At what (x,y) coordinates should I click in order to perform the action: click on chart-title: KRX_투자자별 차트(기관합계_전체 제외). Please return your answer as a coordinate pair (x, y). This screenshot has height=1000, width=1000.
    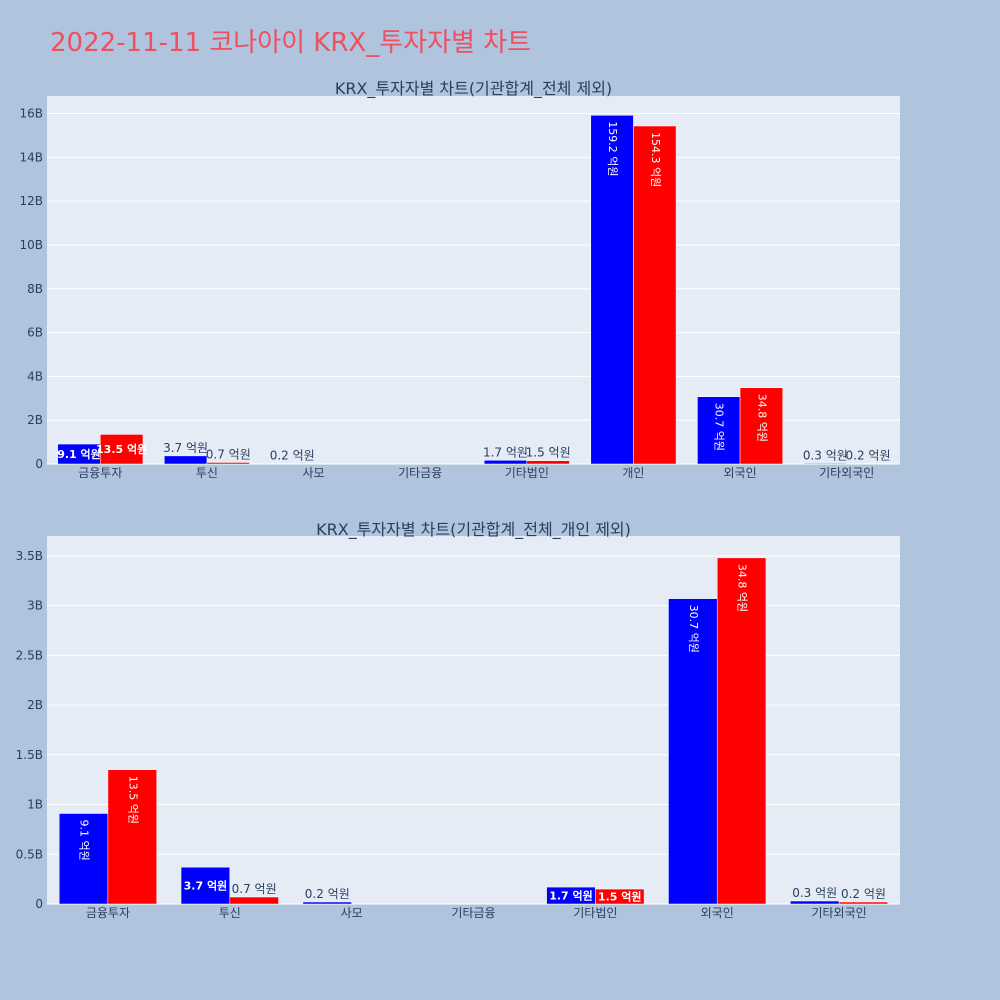
    Looking at the image, I should click on (473, 89).